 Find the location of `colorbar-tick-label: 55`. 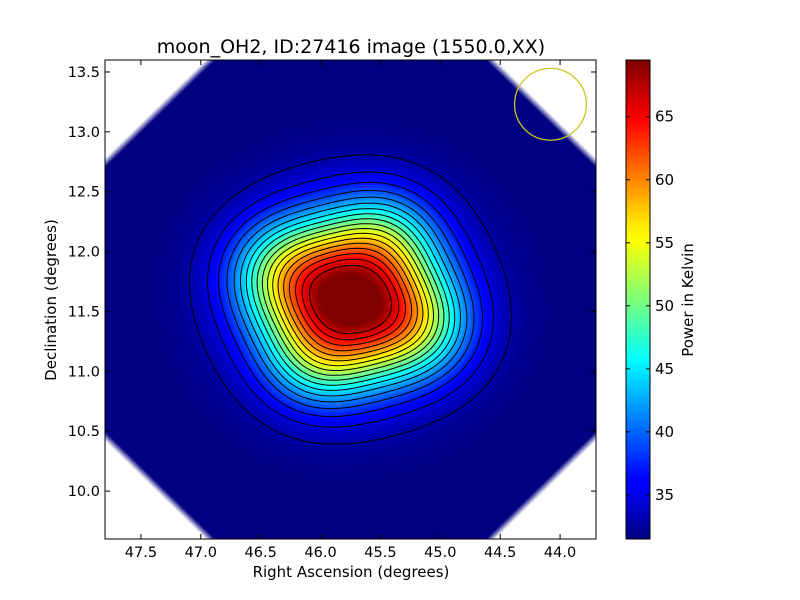

colorbar-tick-label: 55 is located at coordinates (664, 243).